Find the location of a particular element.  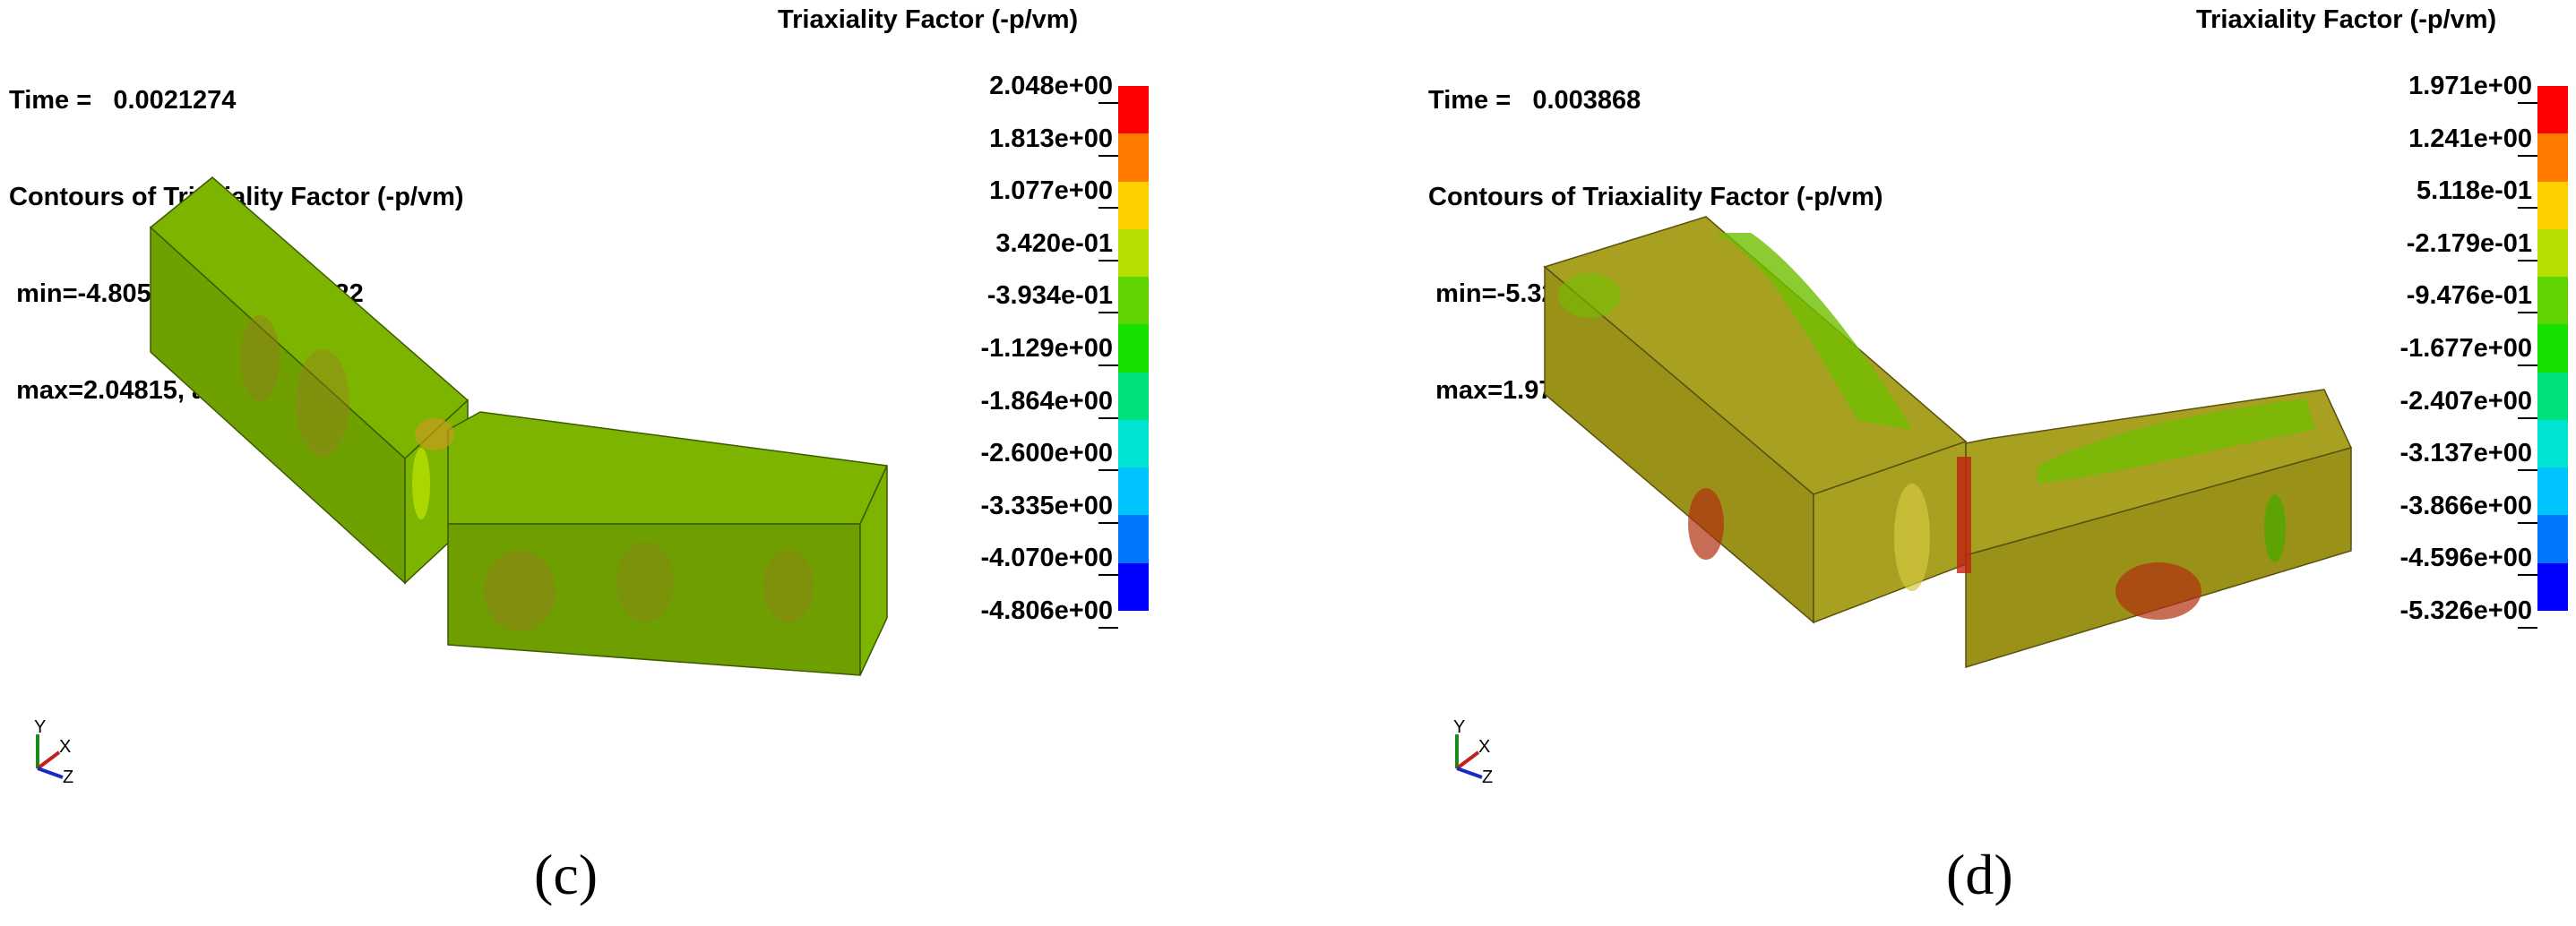

tick-label: 2.048e+00 is located at coordinates (1051, 86).